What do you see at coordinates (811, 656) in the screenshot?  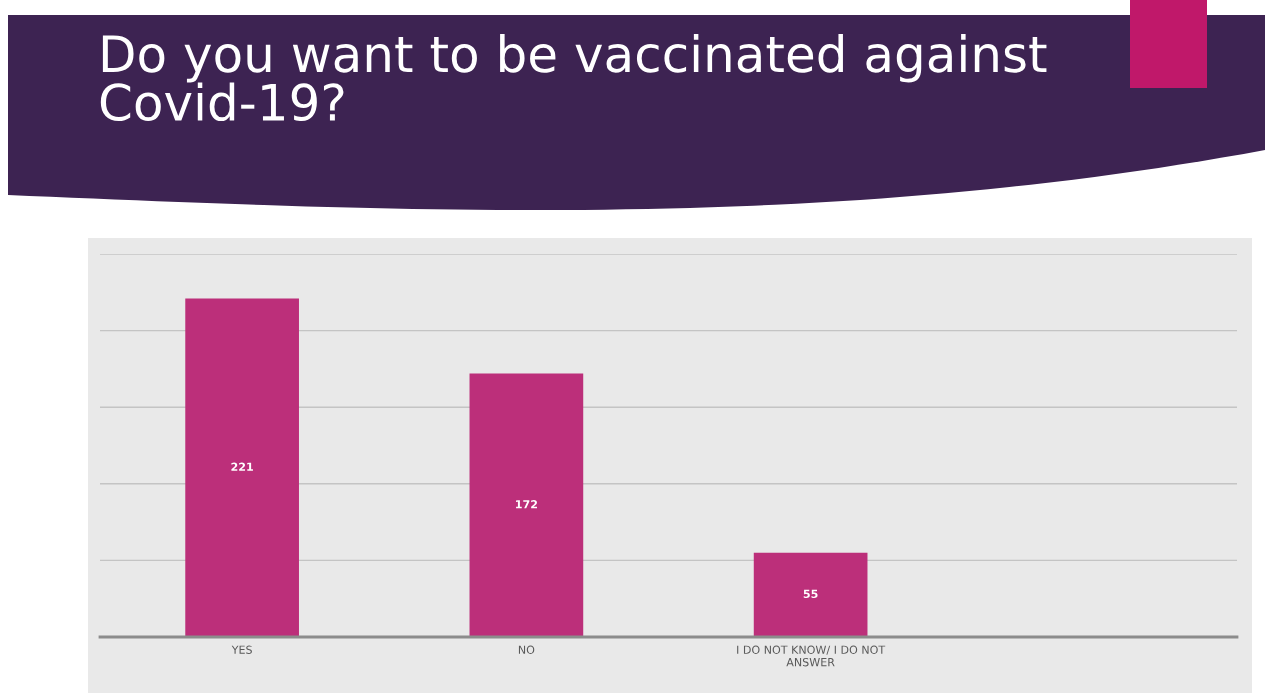 I see `x-tick-label: I DO NOT KNOW/ I DO NOT ANSWER` at bounding box center [811, 656].